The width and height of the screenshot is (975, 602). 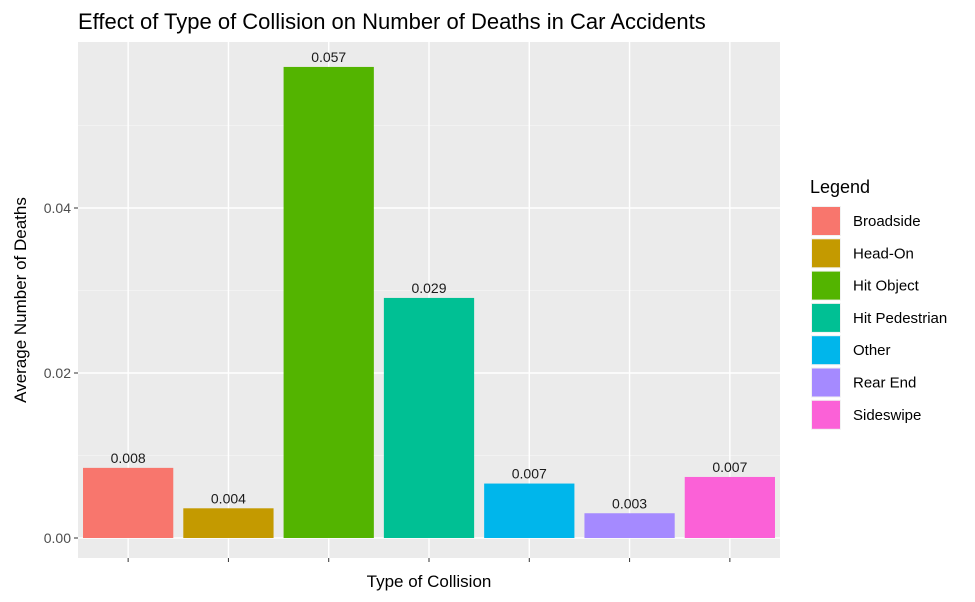 I want to click on y-tick-label: 0.02, so click(x=57, y=373).